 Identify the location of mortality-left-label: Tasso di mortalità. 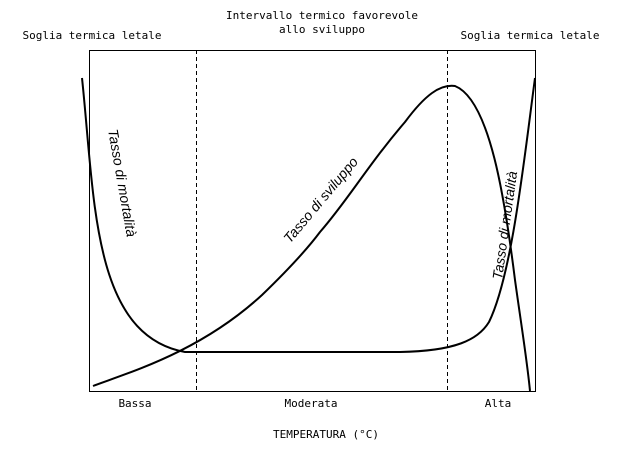
(122, 183).